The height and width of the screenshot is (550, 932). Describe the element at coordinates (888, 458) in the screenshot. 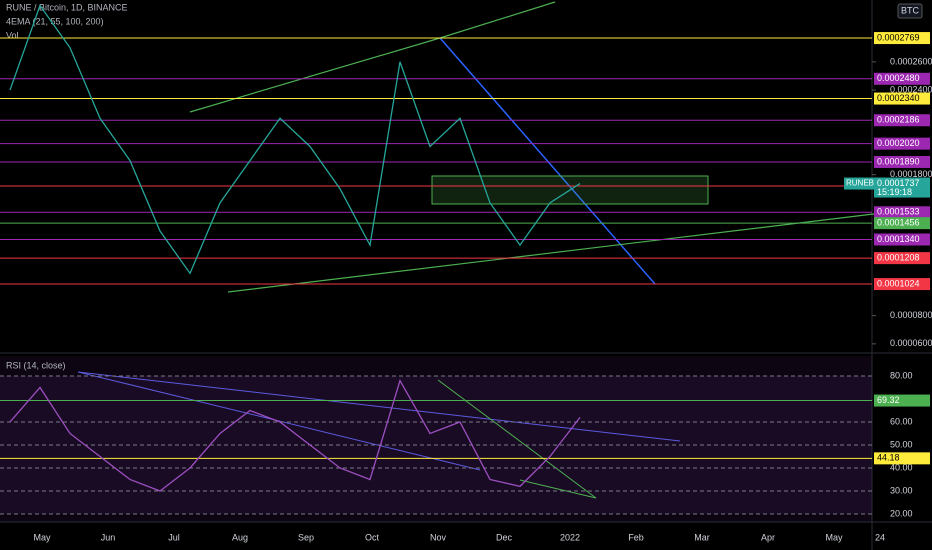

I see `level-tag-label: 44.18` at that location.